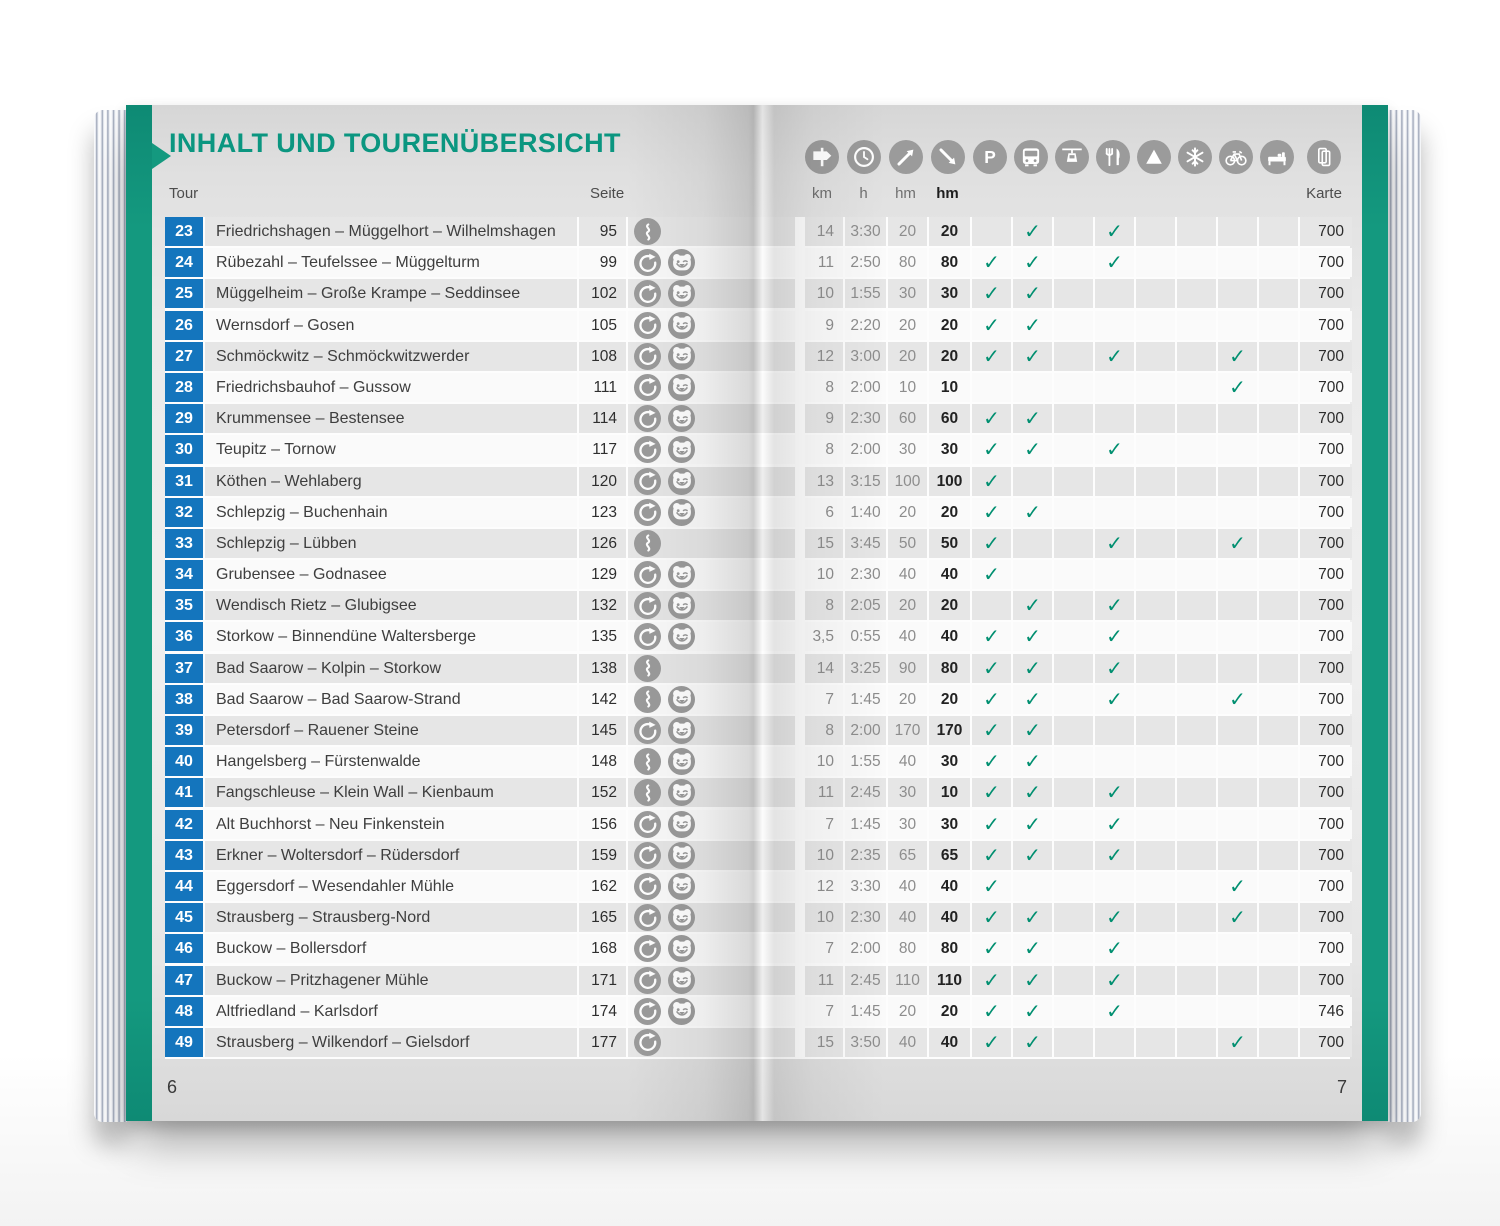  Describe the element at coordinates (865, 575) in the screenshot. I see `duration-h: 2:30` at that location.